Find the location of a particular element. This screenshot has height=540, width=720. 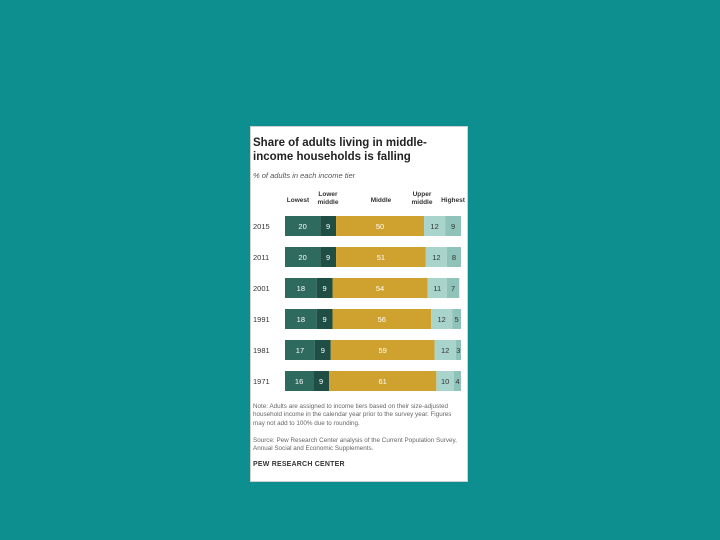

brand-logo-text: PEW RESEARCH CENTER is located at coordinates (299, 464).